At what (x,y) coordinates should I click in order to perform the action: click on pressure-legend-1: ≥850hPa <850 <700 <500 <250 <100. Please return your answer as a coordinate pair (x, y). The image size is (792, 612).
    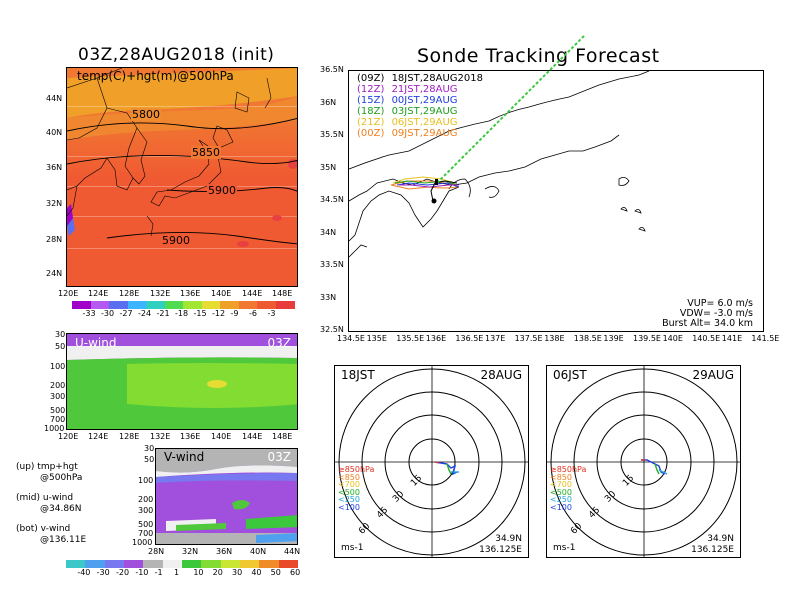
    Looking at the image, I should click on (356, 488).